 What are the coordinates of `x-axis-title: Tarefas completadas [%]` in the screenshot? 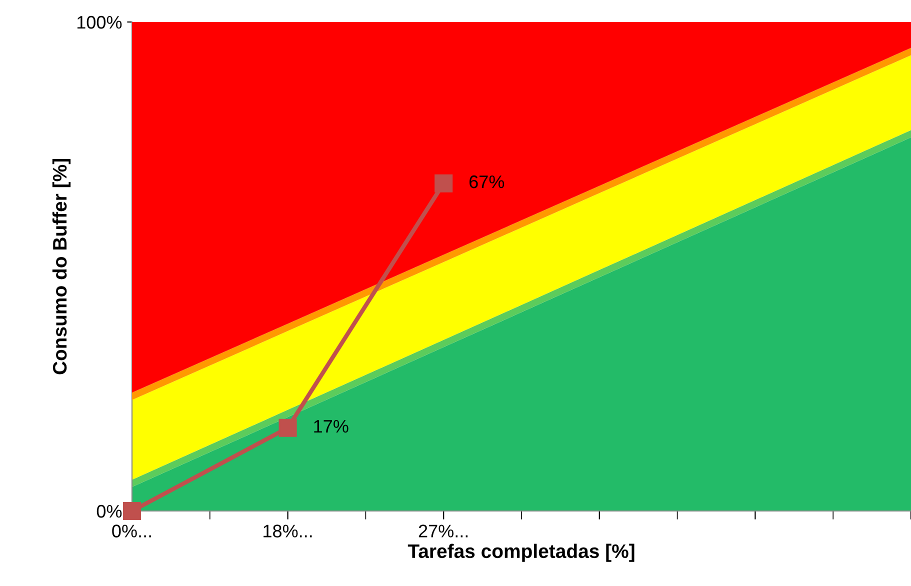 It's located at (521, 553).